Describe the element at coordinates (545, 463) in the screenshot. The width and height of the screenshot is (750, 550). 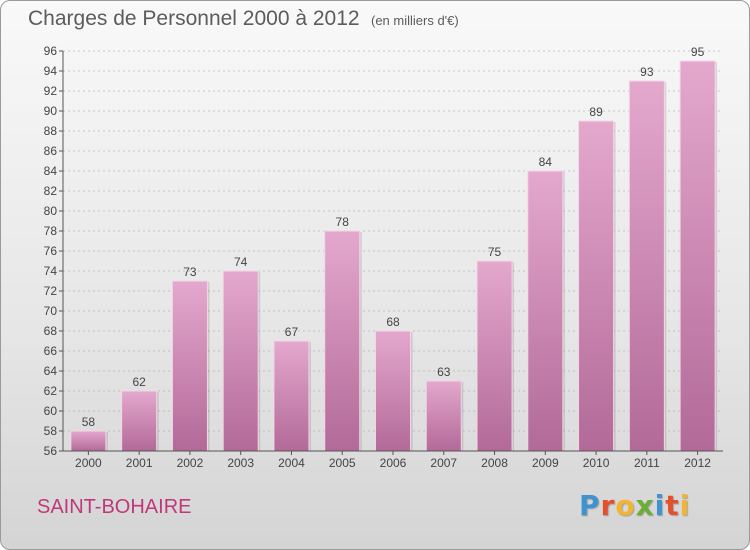
I see `x-tick-label: 2009` at that location.